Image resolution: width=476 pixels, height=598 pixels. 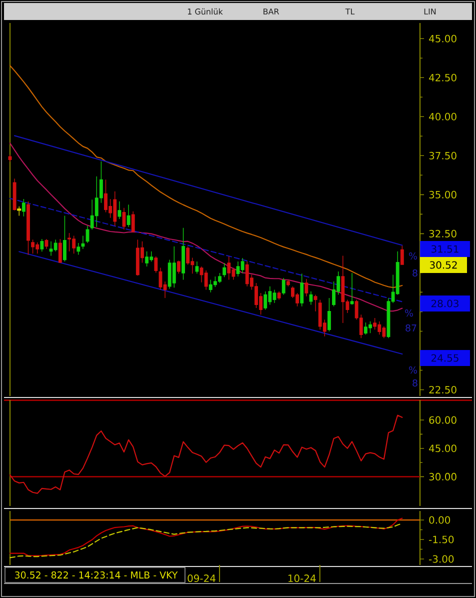 What do you see at coordinates (442, 116) in the screenshot?
I see `y-tick-label: 40.00` at bounding box center [442, 116].